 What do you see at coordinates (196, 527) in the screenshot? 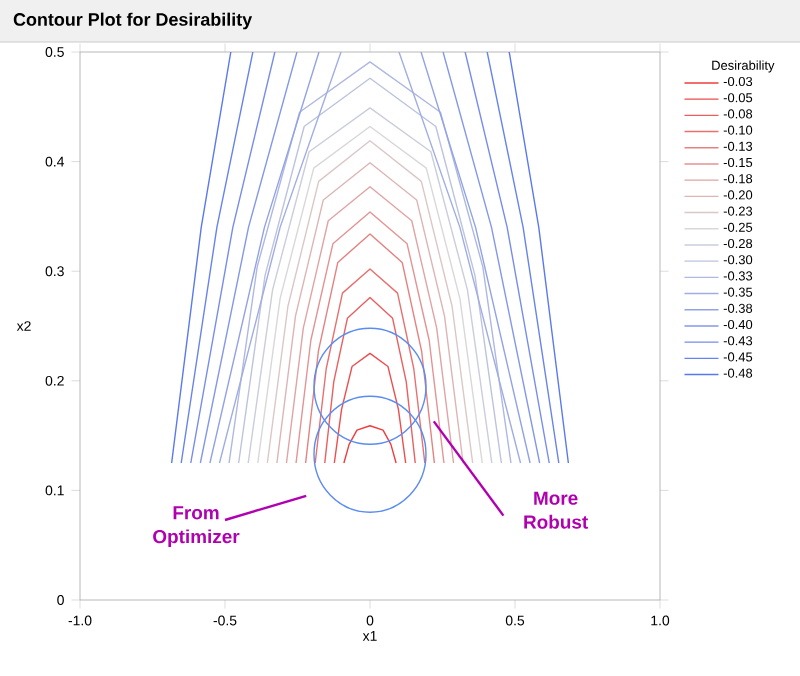
I see `annotation: From Optimizer` at bounding box center [196, 527].